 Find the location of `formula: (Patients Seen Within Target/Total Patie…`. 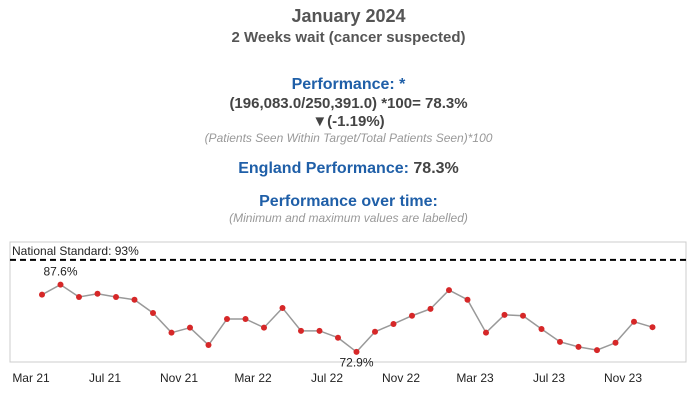

formula: (Patients Seen Within Target/Total Patie… is located at coordinates (348, 138).